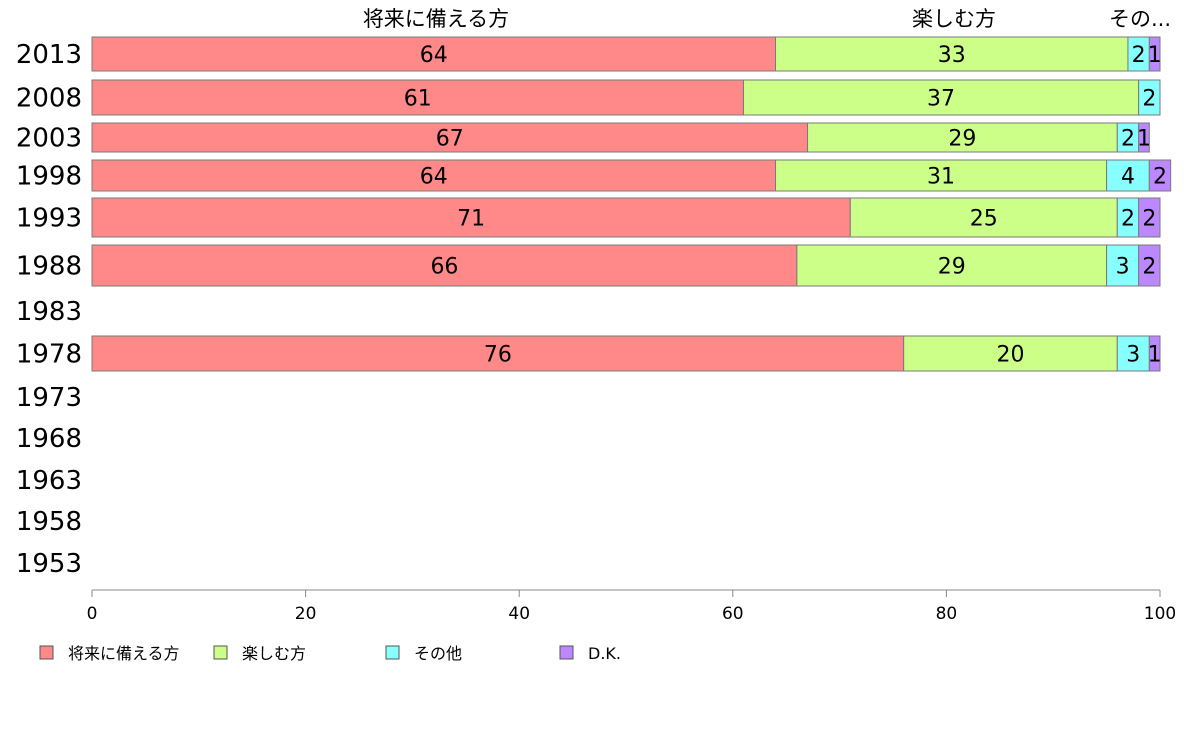 The width and height of the screenshot is (1188, 736). I want to click on value-label-1993-s0: 71, so click(471, 219).